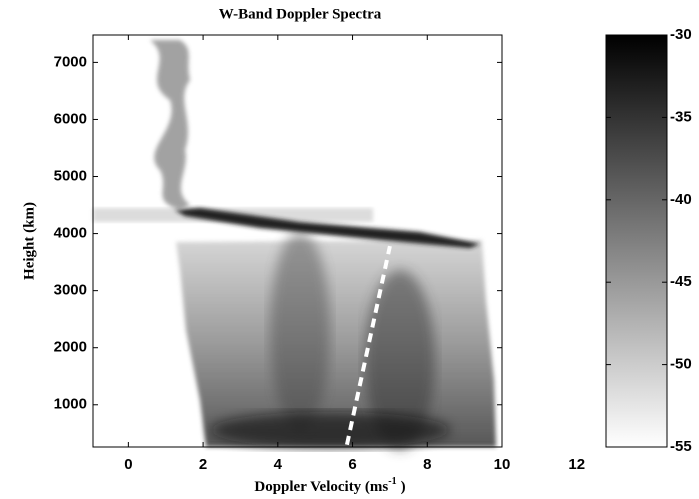 The image size is (699, 499). Describe the element at coordinates (352, 464) in the screenshot. I see `x-tick-label: 6` at that location.